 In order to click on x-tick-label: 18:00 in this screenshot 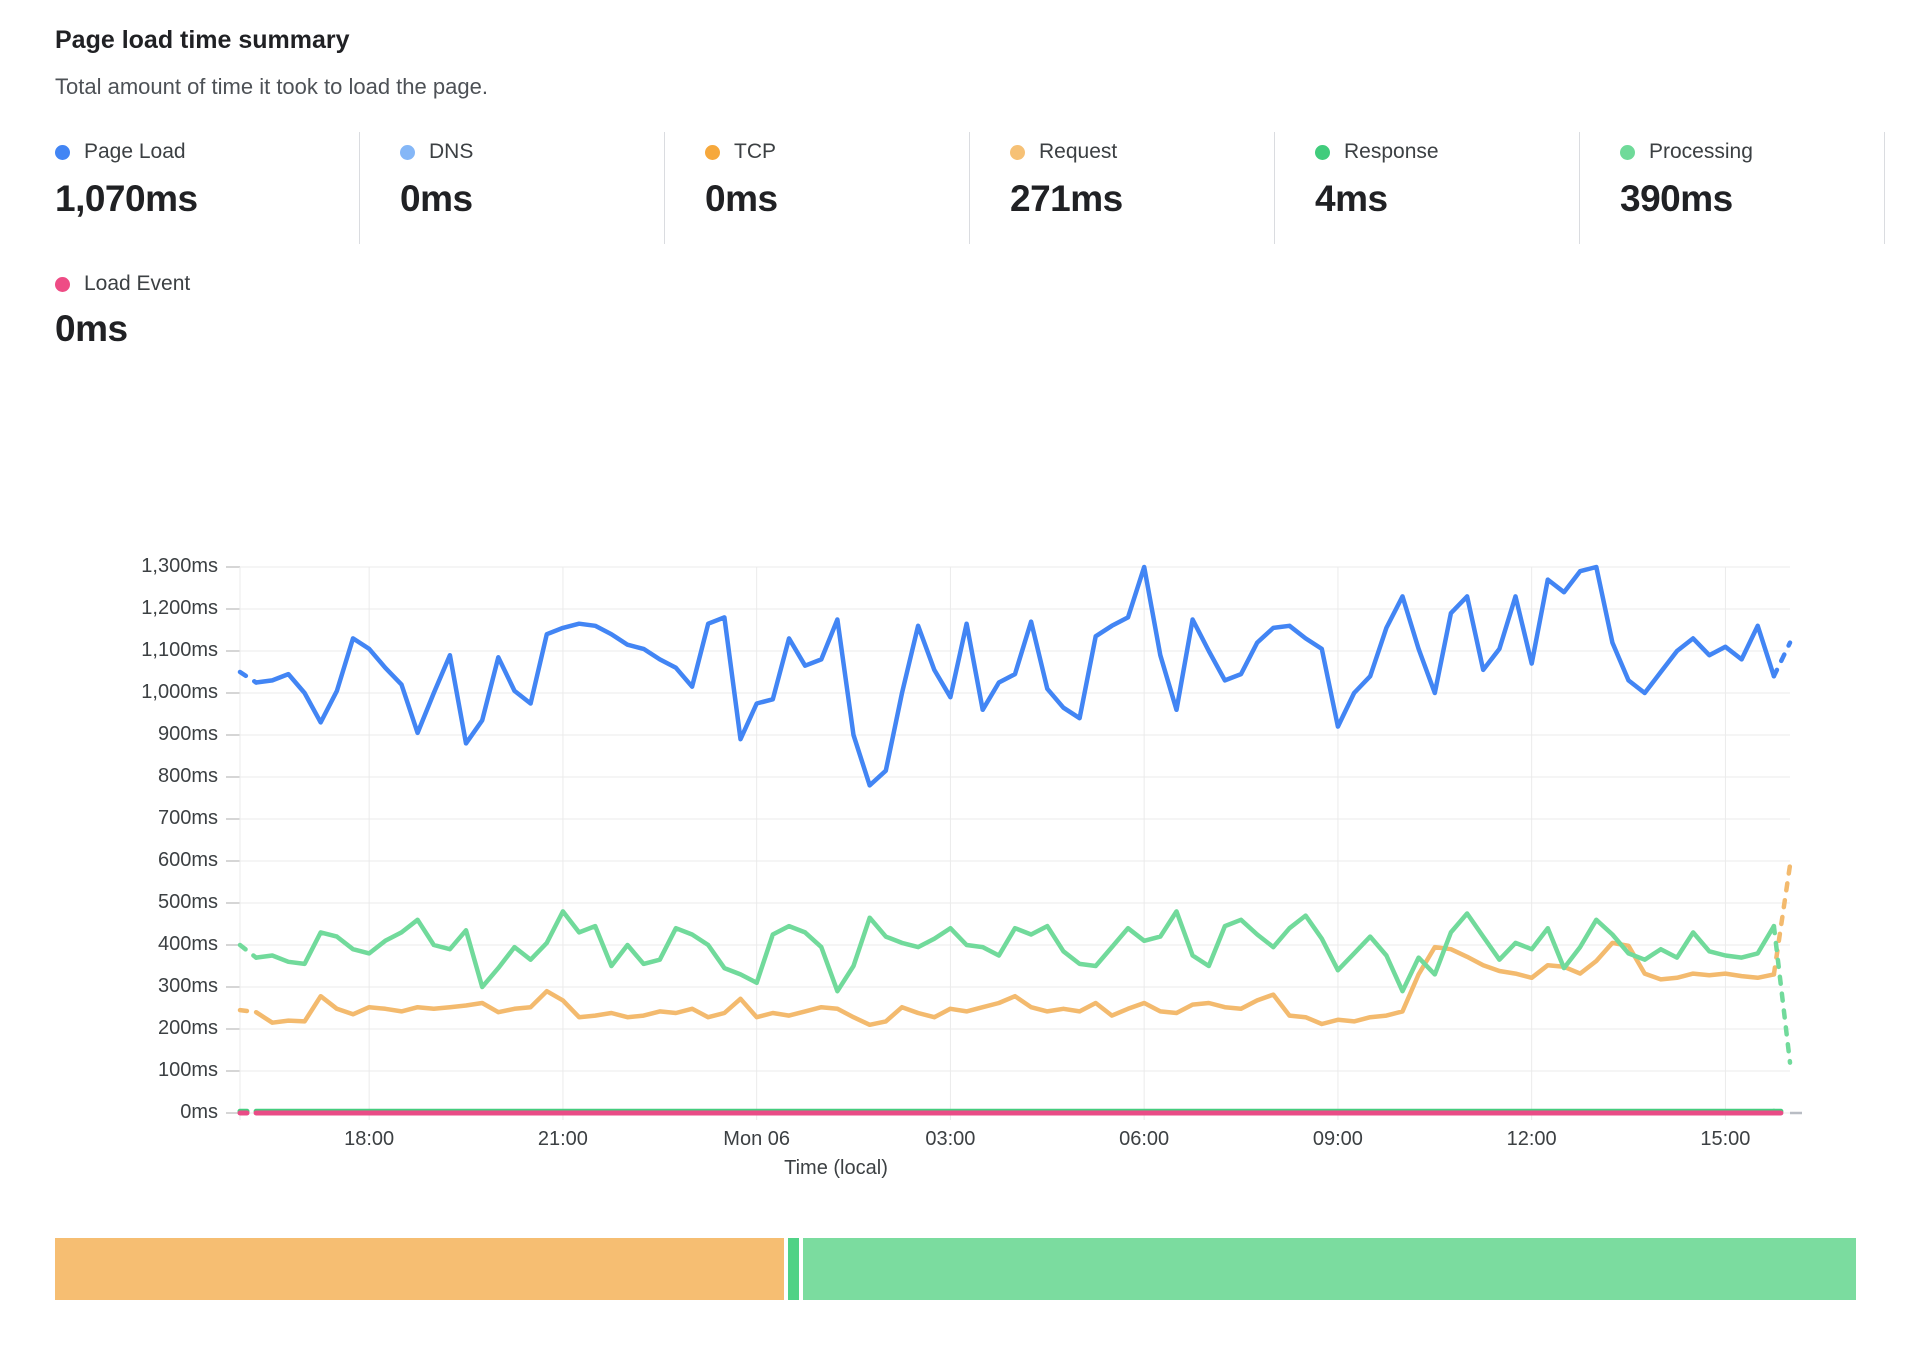, I will do `click(369, 1139)`.